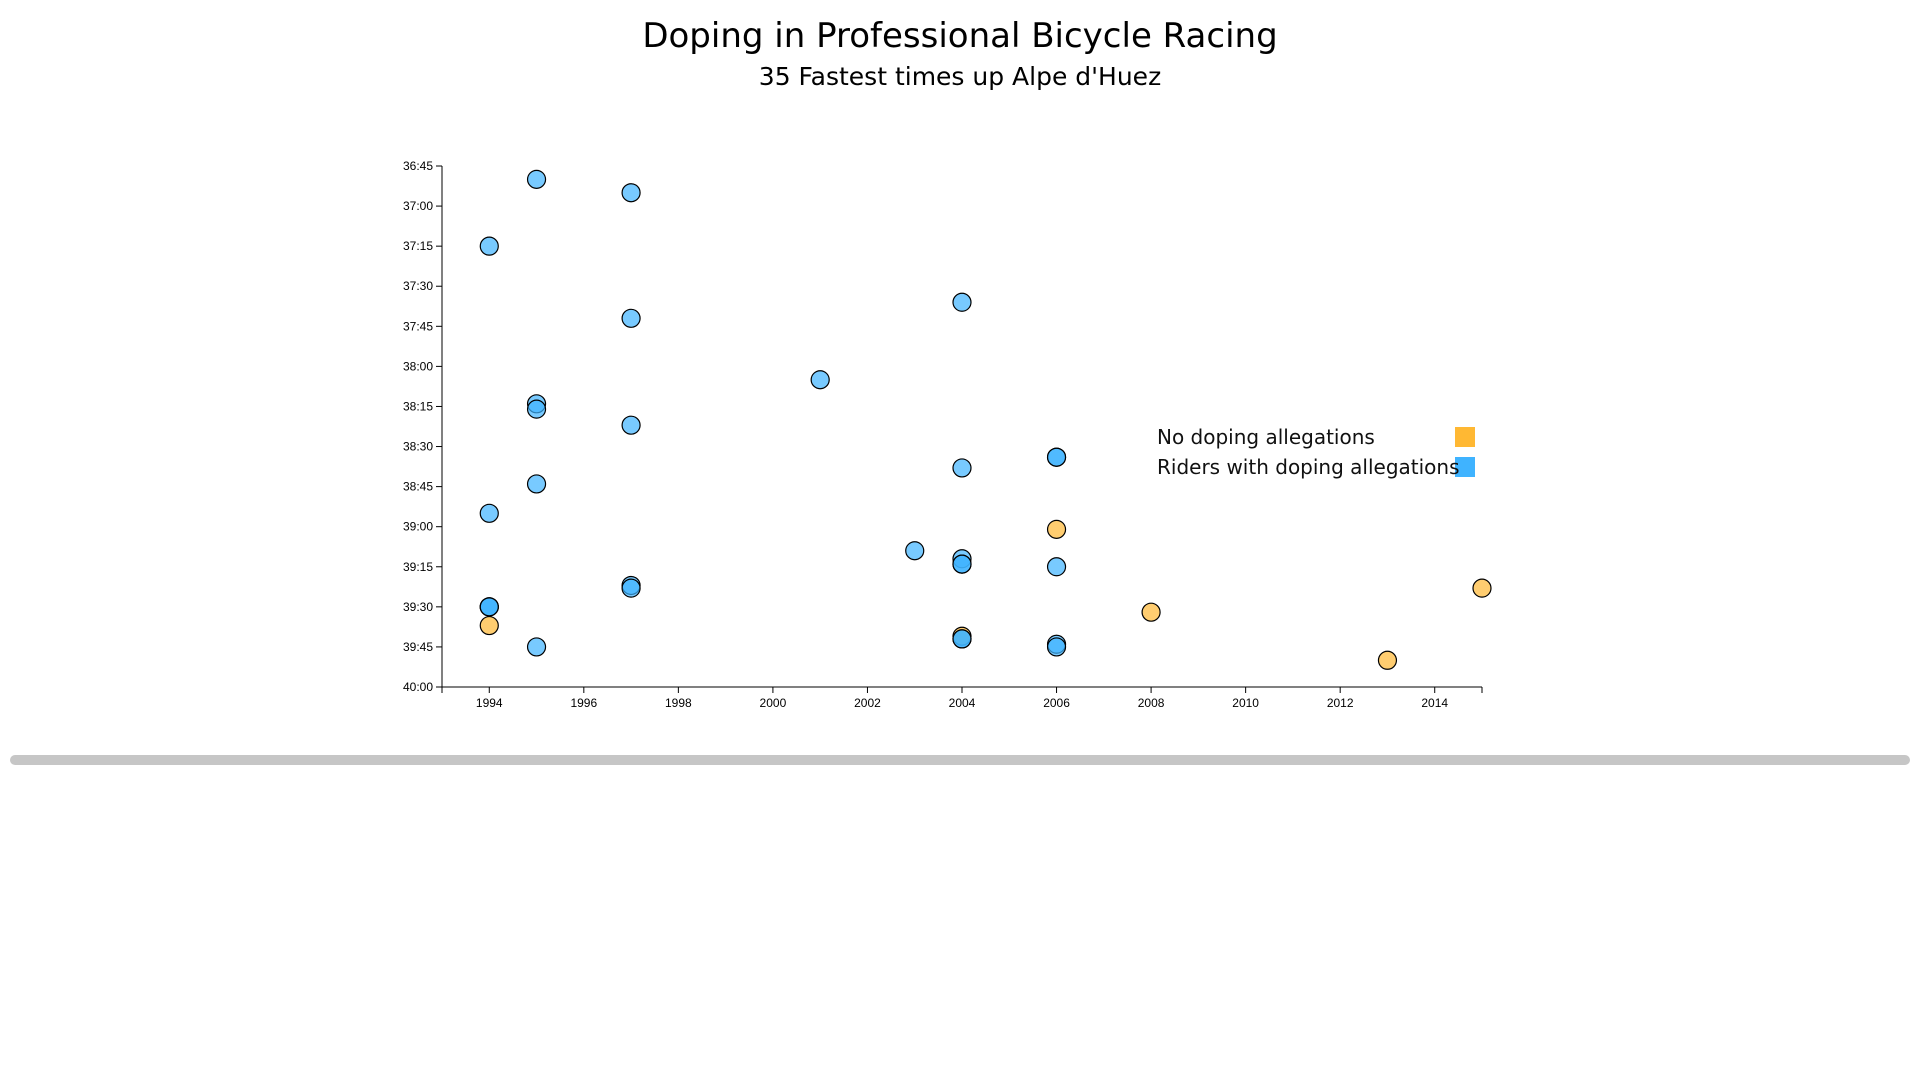 This screenshot has width=1920, height=1080. What do you see at coordinates (962, 703) in the screenshot?
I see `x-tick-label: 2004` at bounding box center [962, 703].